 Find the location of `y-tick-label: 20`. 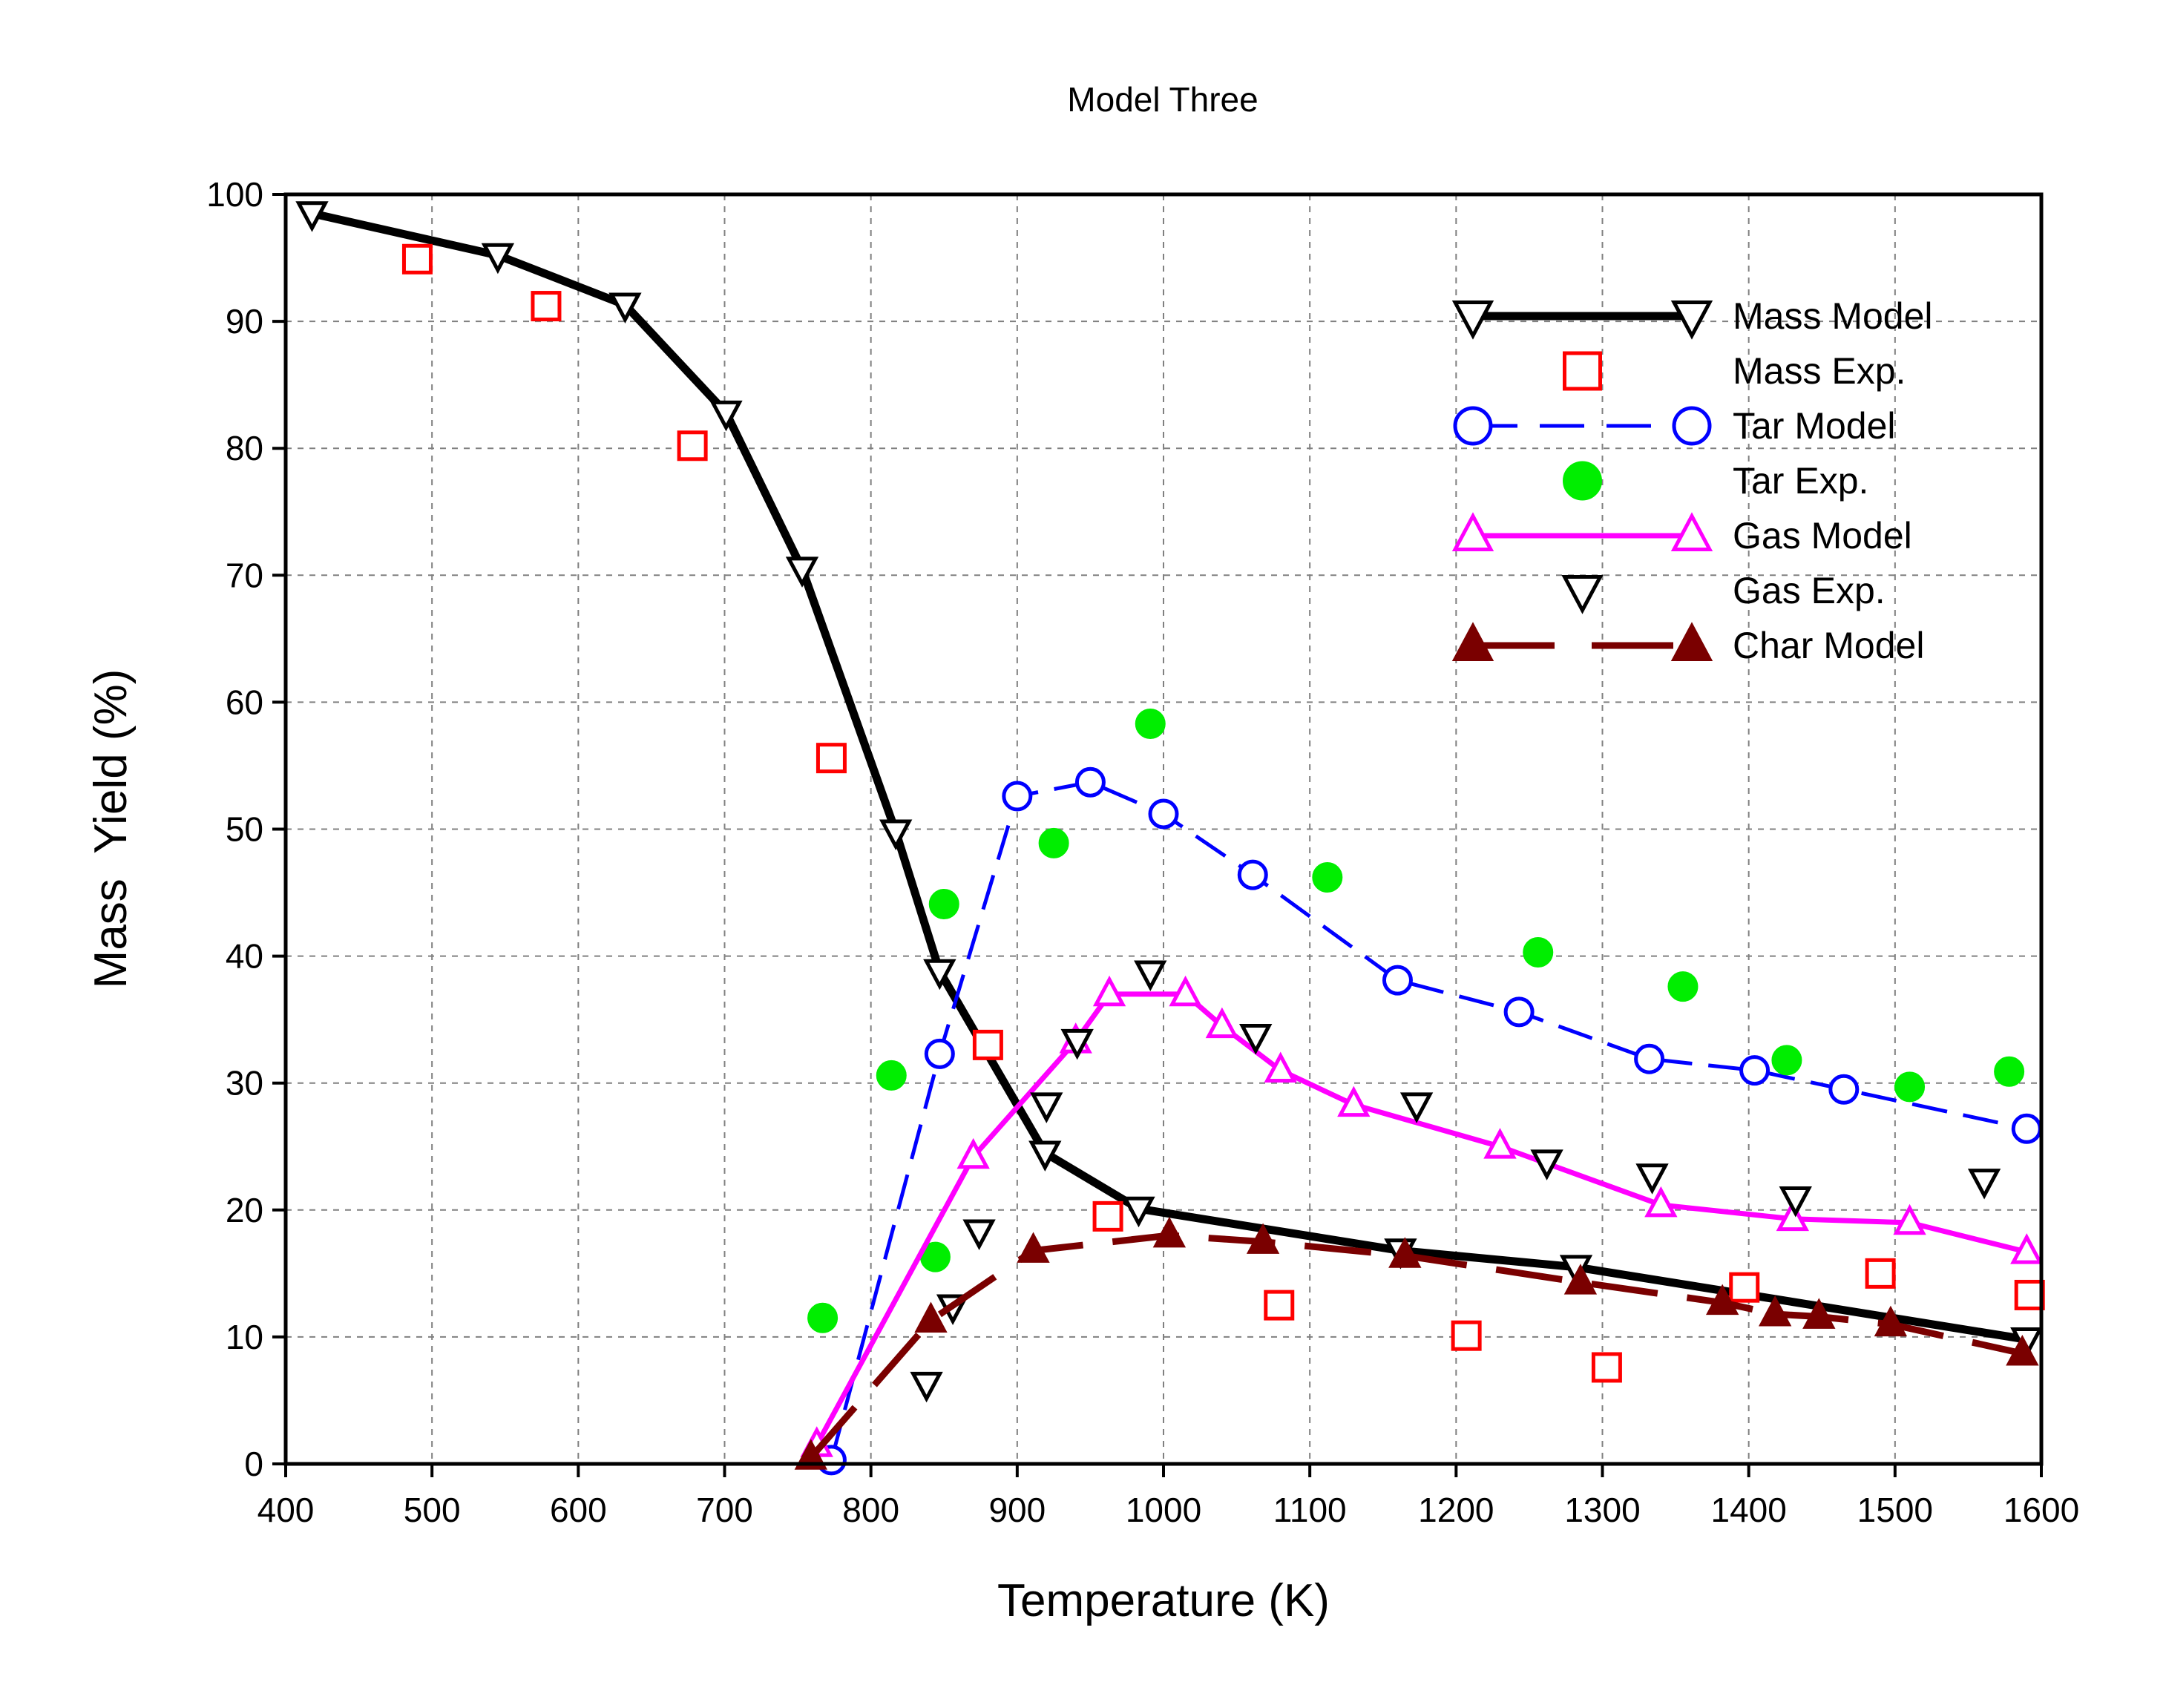

y-tick-label: 20 is located at coordinates (244, 1210).